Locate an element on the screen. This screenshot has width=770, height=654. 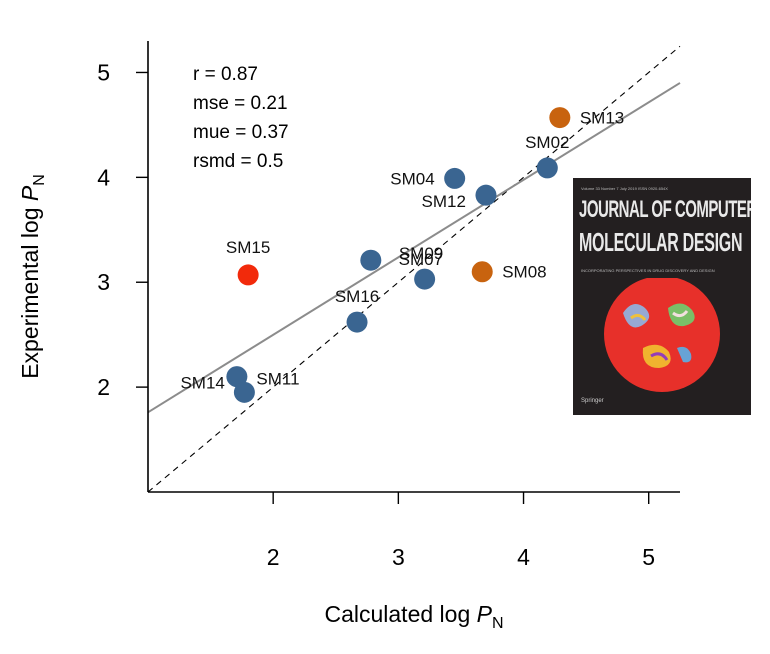
stat-line: r = 0.87 is located at coordinates (225, 74).